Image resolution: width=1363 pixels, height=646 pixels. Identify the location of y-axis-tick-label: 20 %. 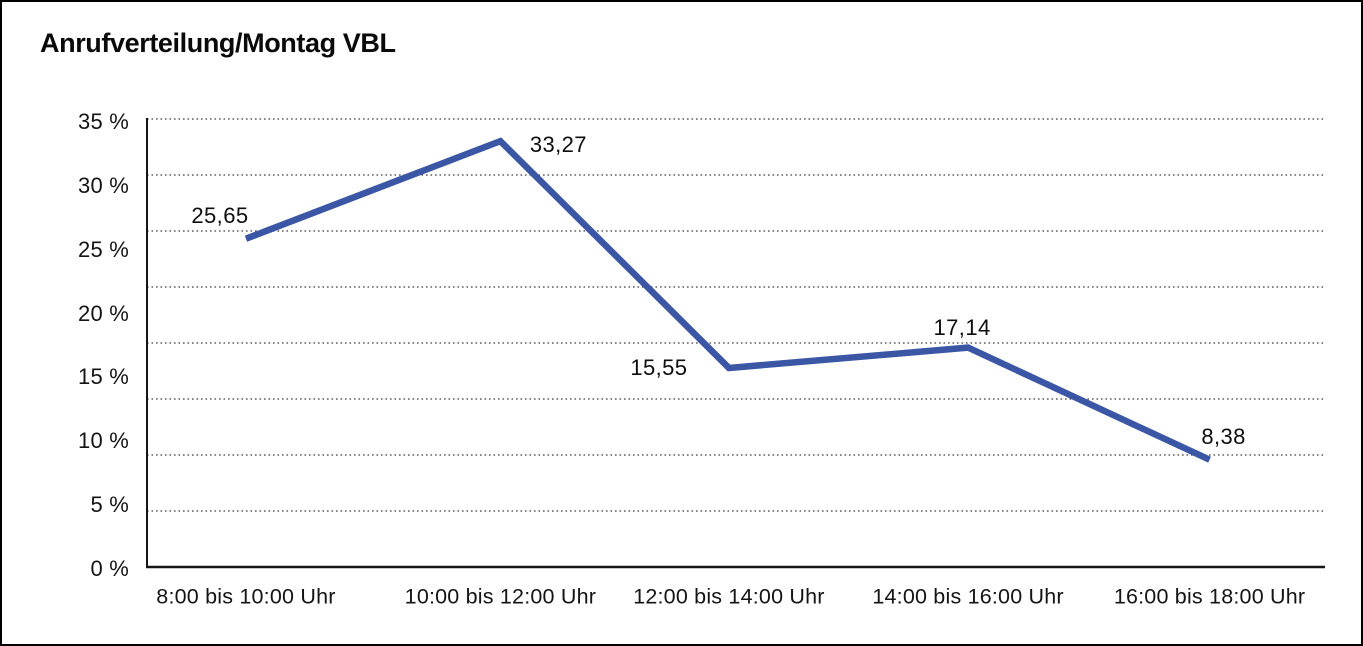
(103, 313).